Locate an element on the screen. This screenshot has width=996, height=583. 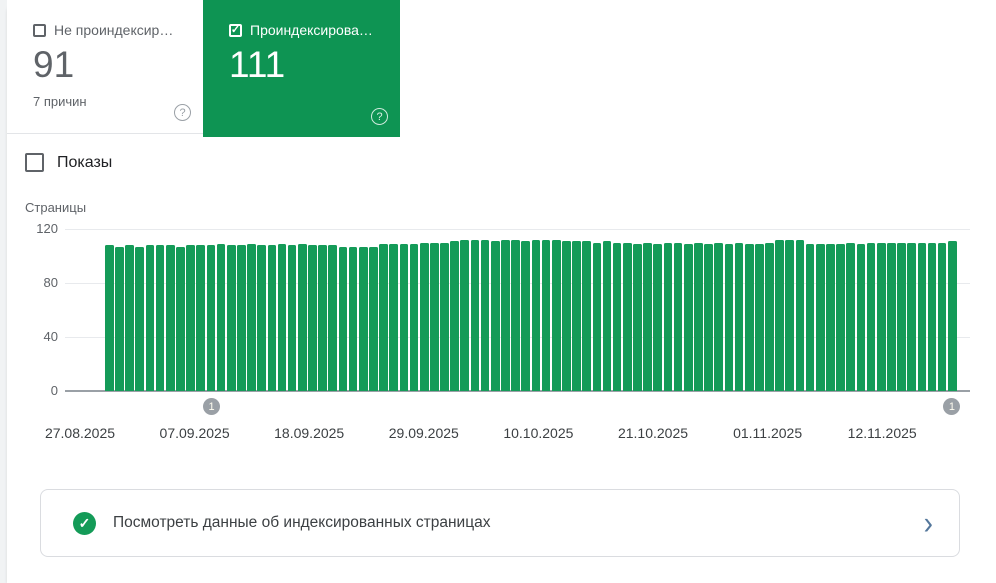
card-indexed: ✓ Проиндексирова… 111 ? is located at coordinates (301, 68).